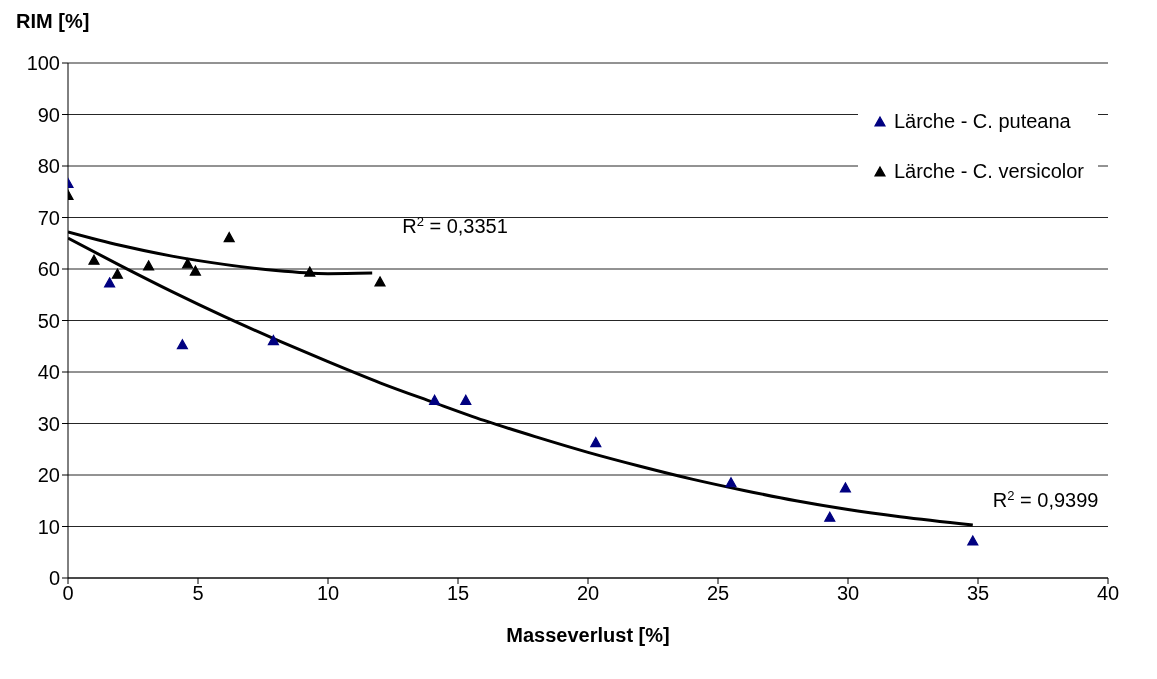 The height and width of the screenshot is (679, 1157). I want to click on x-axis-title: Masseverlust [%], so click(588, 635).